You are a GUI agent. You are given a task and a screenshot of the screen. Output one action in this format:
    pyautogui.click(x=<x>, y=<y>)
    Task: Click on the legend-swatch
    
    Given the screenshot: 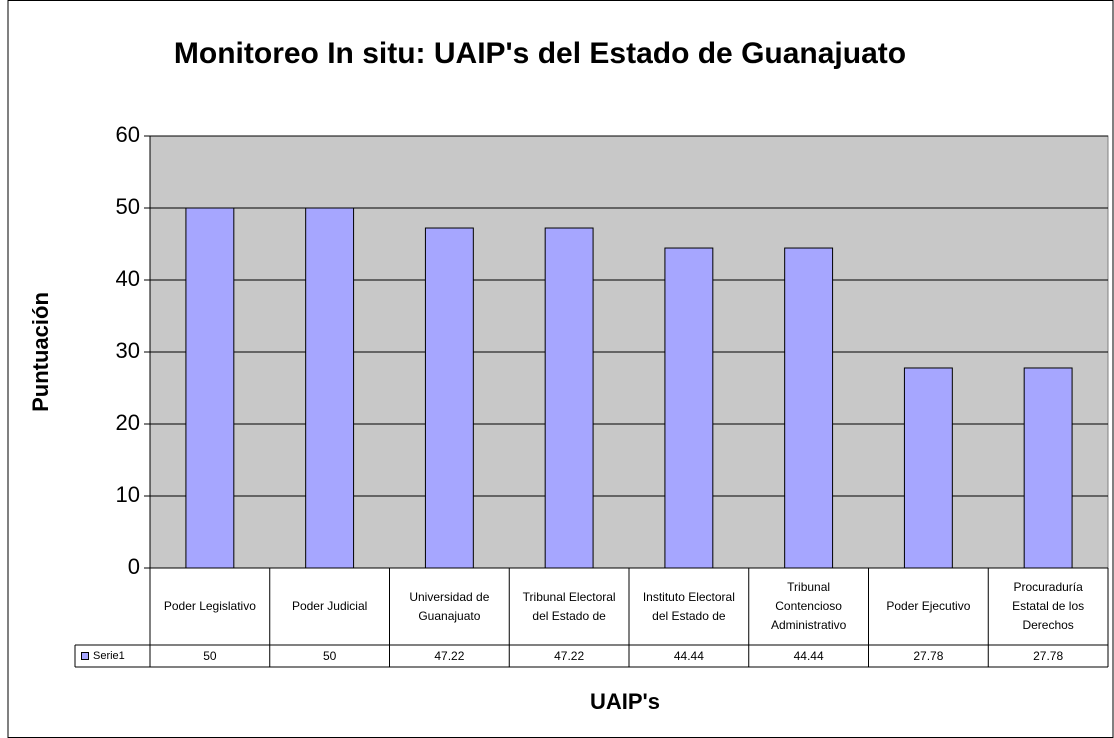 What is the action you would take?
    pyautogui.click(x=85, y=656)
    